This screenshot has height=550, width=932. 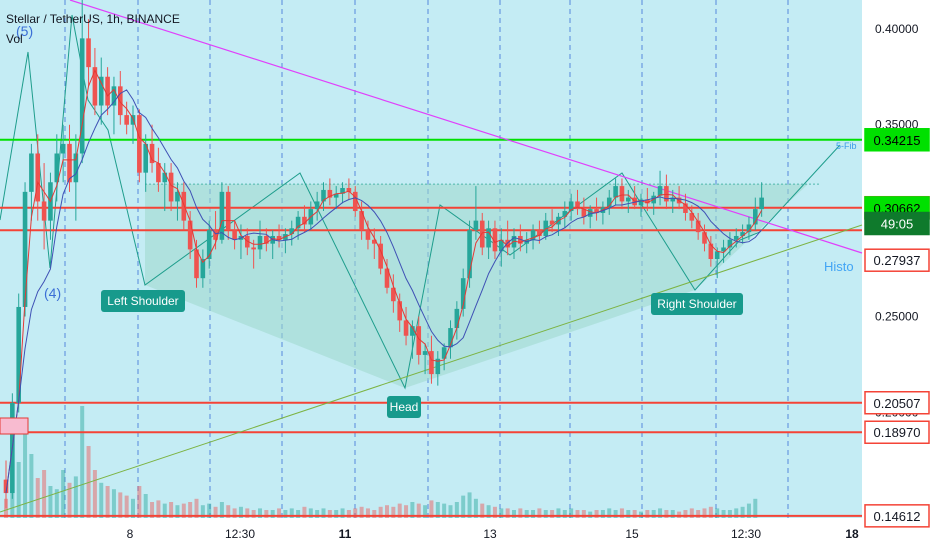 I want to click on annotation-label: (4), so click(x=52, y=293).